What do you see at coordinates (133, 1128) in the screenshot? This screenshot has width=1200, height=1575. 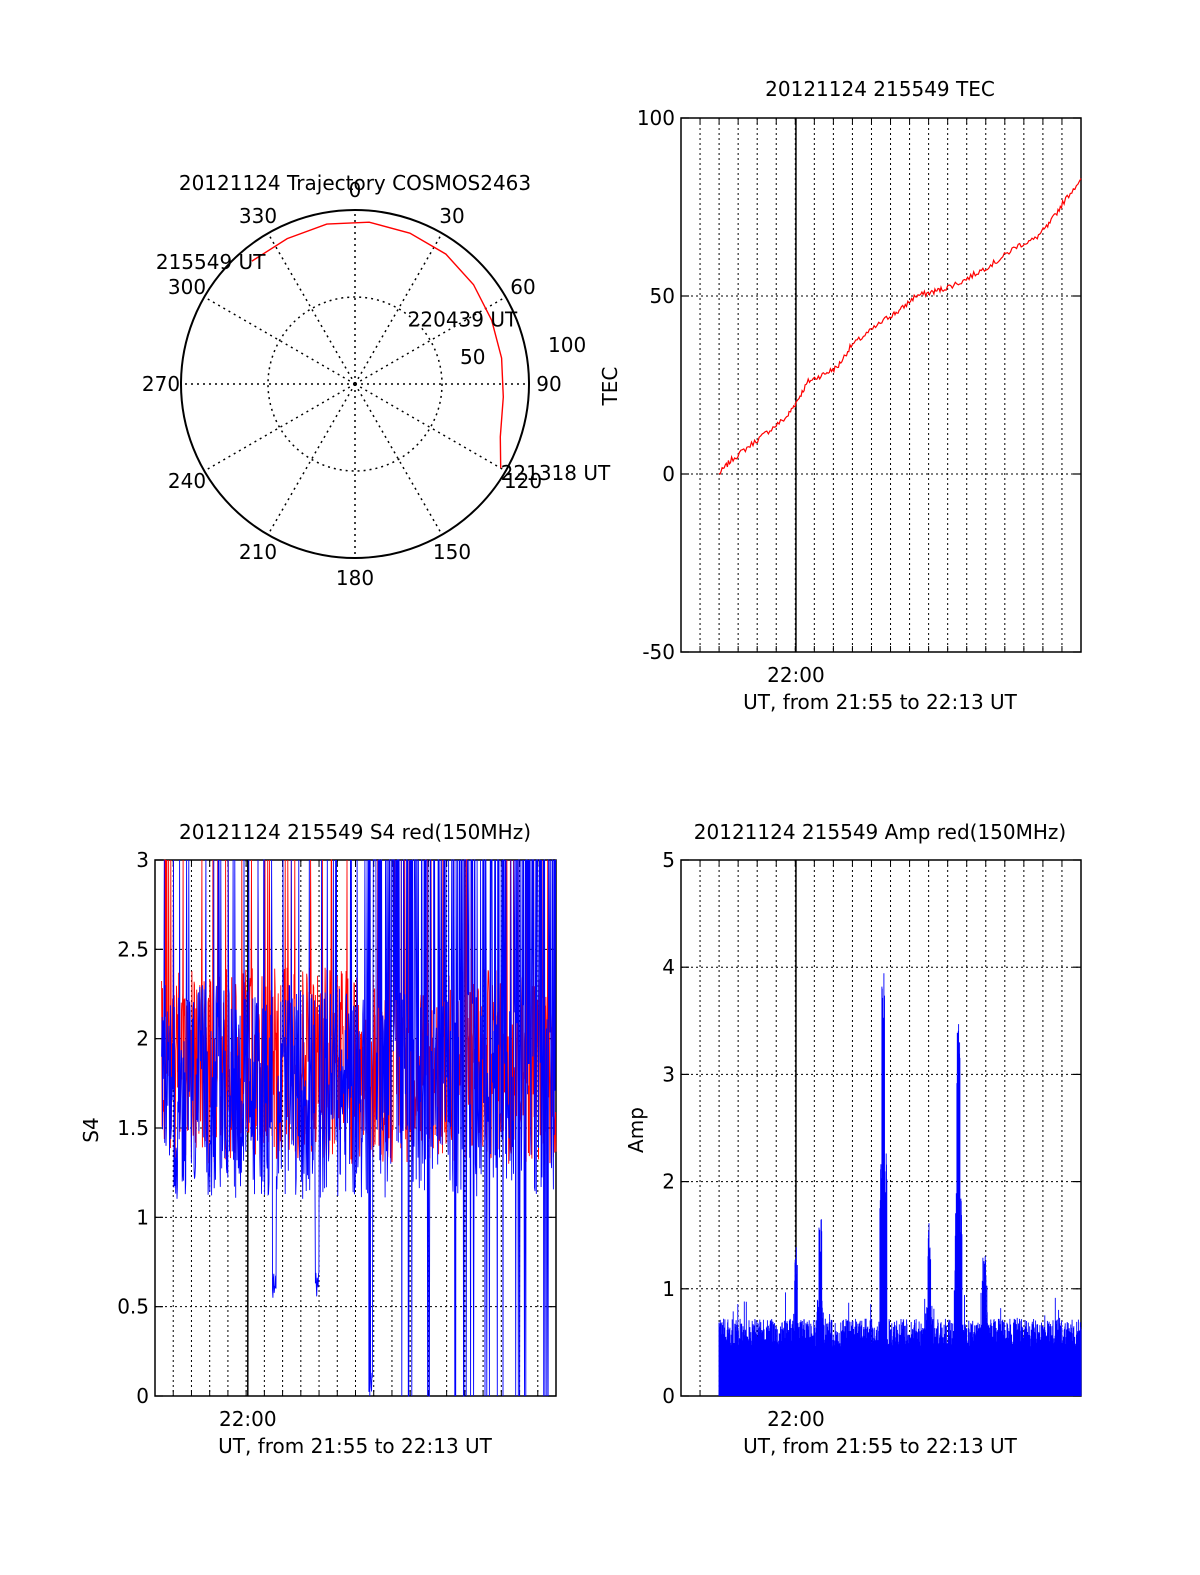 I see `s4-ytick-label: 1.5` at bounding box center [133, 1128].